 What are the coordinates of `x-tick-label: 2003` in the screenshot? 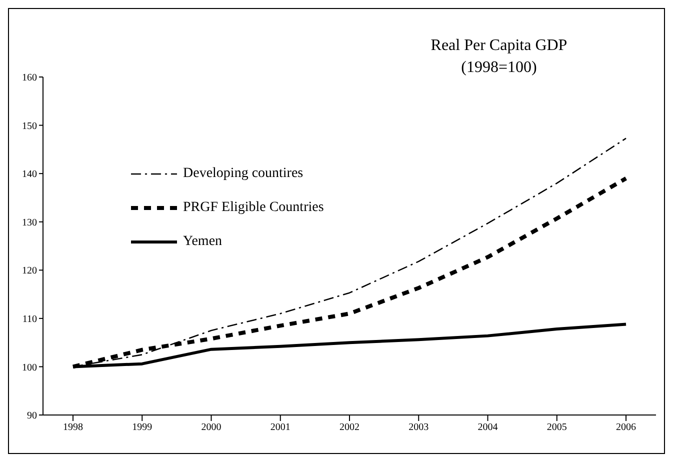 It's located at (418, 428).